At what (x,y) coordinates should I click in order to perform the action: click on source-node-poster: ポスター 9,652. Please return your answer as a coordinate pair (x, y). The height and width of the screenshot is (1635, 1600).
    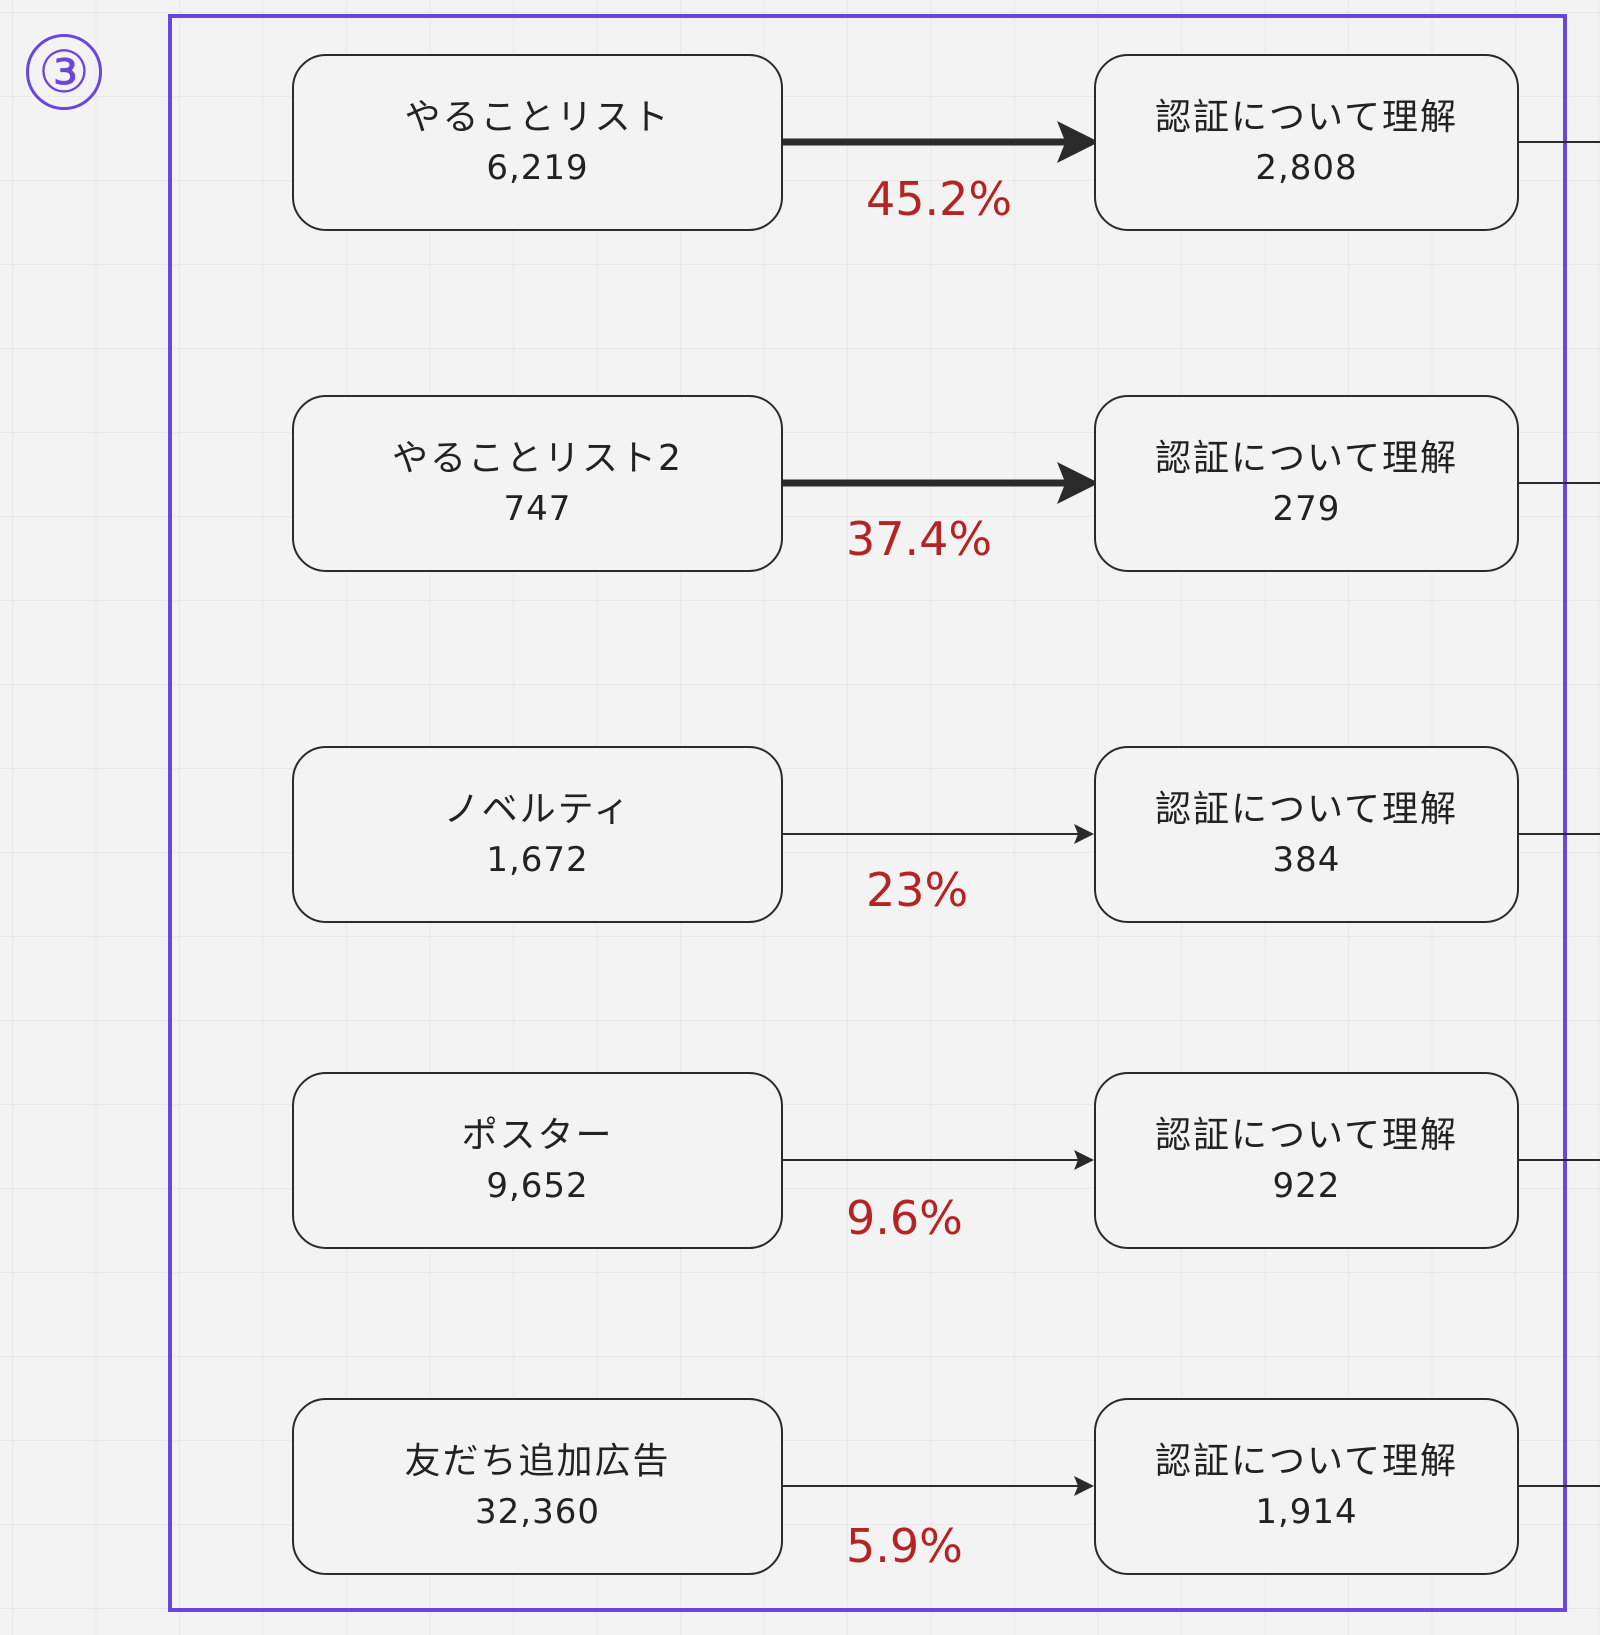
    Looking at the image, I should click on (537, 1160).